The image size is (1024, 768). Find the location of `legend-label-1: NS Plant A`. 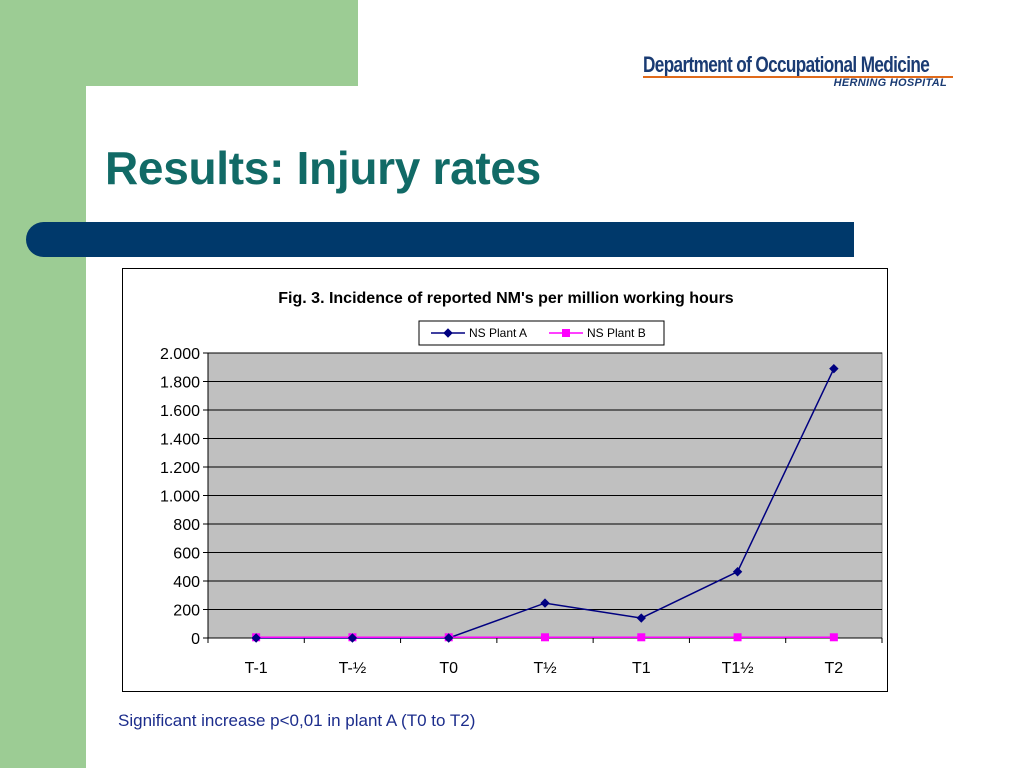

legend-label-1: NS Plant A is located at coordinates (498, 333).